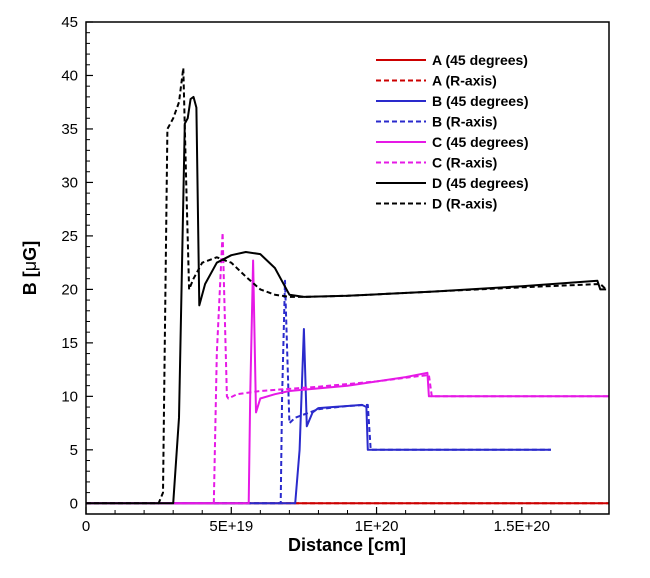  What do you see at coordinates (480, 142) in the screenshot?
I see `legend-label-c-45-degrees: C (45 degrees)` at bounding box center [480, 142].